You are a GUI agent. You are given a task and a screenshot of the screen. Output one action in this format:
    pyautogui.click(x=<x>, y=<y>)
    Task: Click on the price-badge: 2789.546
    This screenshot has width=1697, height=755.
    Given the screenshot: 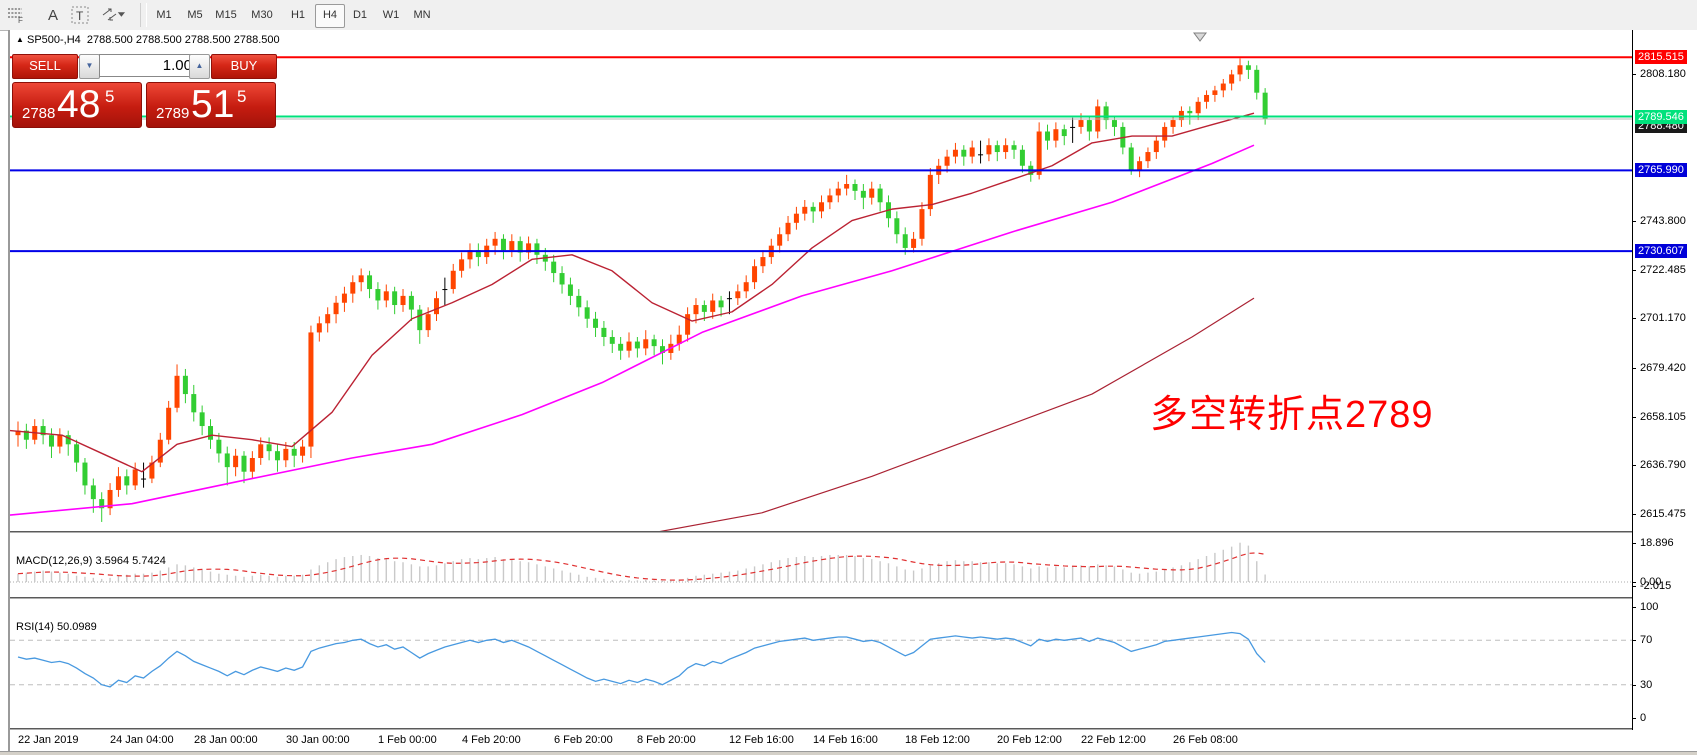 What is the action you would take?
    pyautogui.click(x=1661, y=116)
    